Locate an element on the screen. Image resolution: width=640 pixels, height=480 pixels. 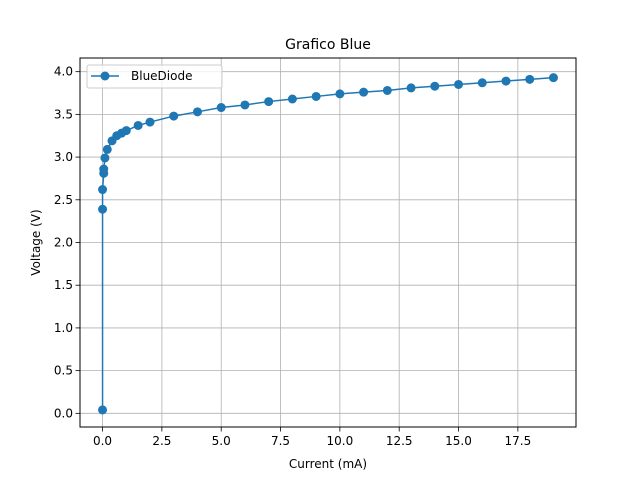
legend-marker-sample is located at coordinates (105, 76).